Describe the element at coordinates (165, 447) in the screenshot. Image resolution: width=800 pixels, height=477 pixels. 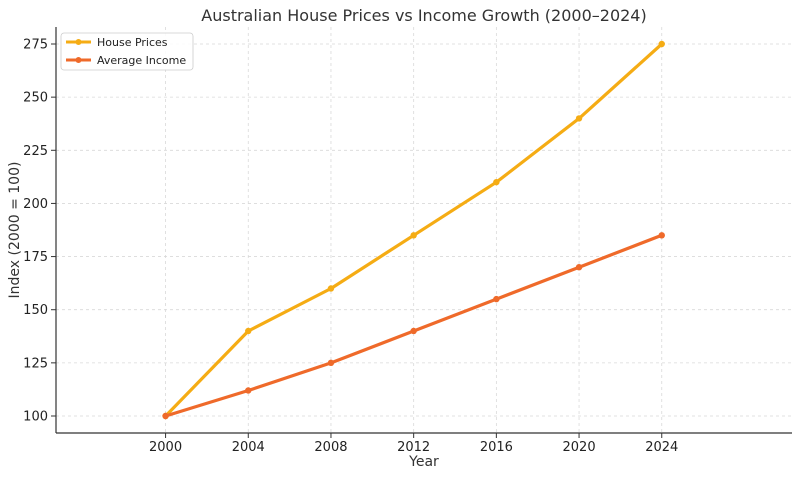
I see `x-tick-label: 2000` at that location.